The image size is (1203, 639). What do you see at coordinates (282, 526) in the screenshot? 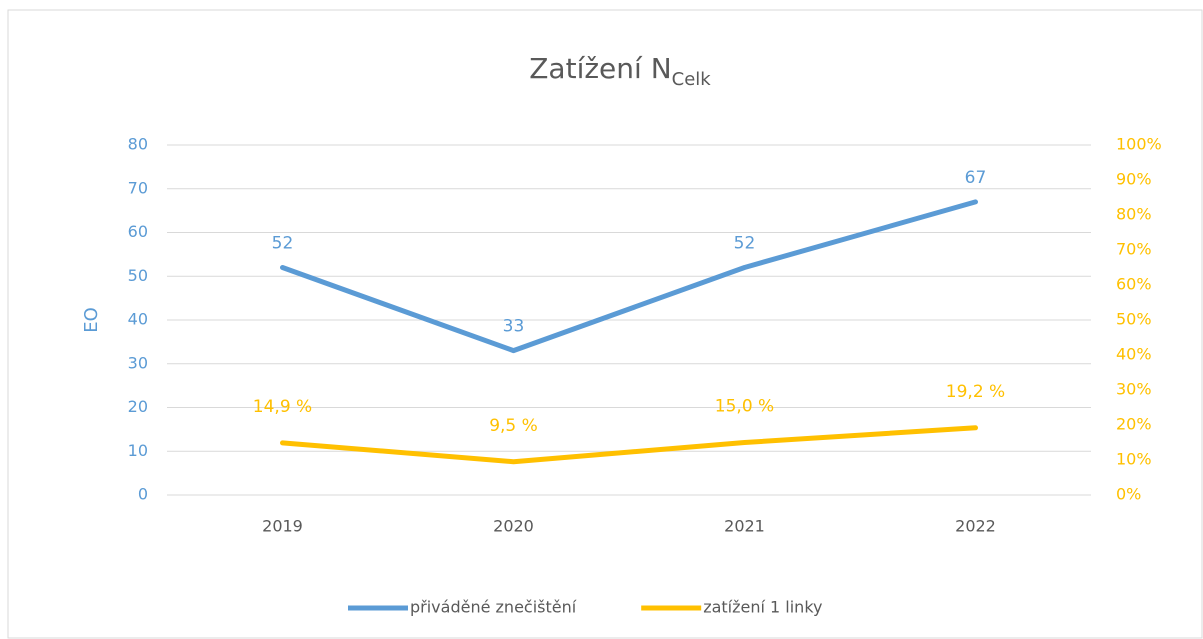
I see `x-tick-label: 2019` at bounding box center [282, 526].